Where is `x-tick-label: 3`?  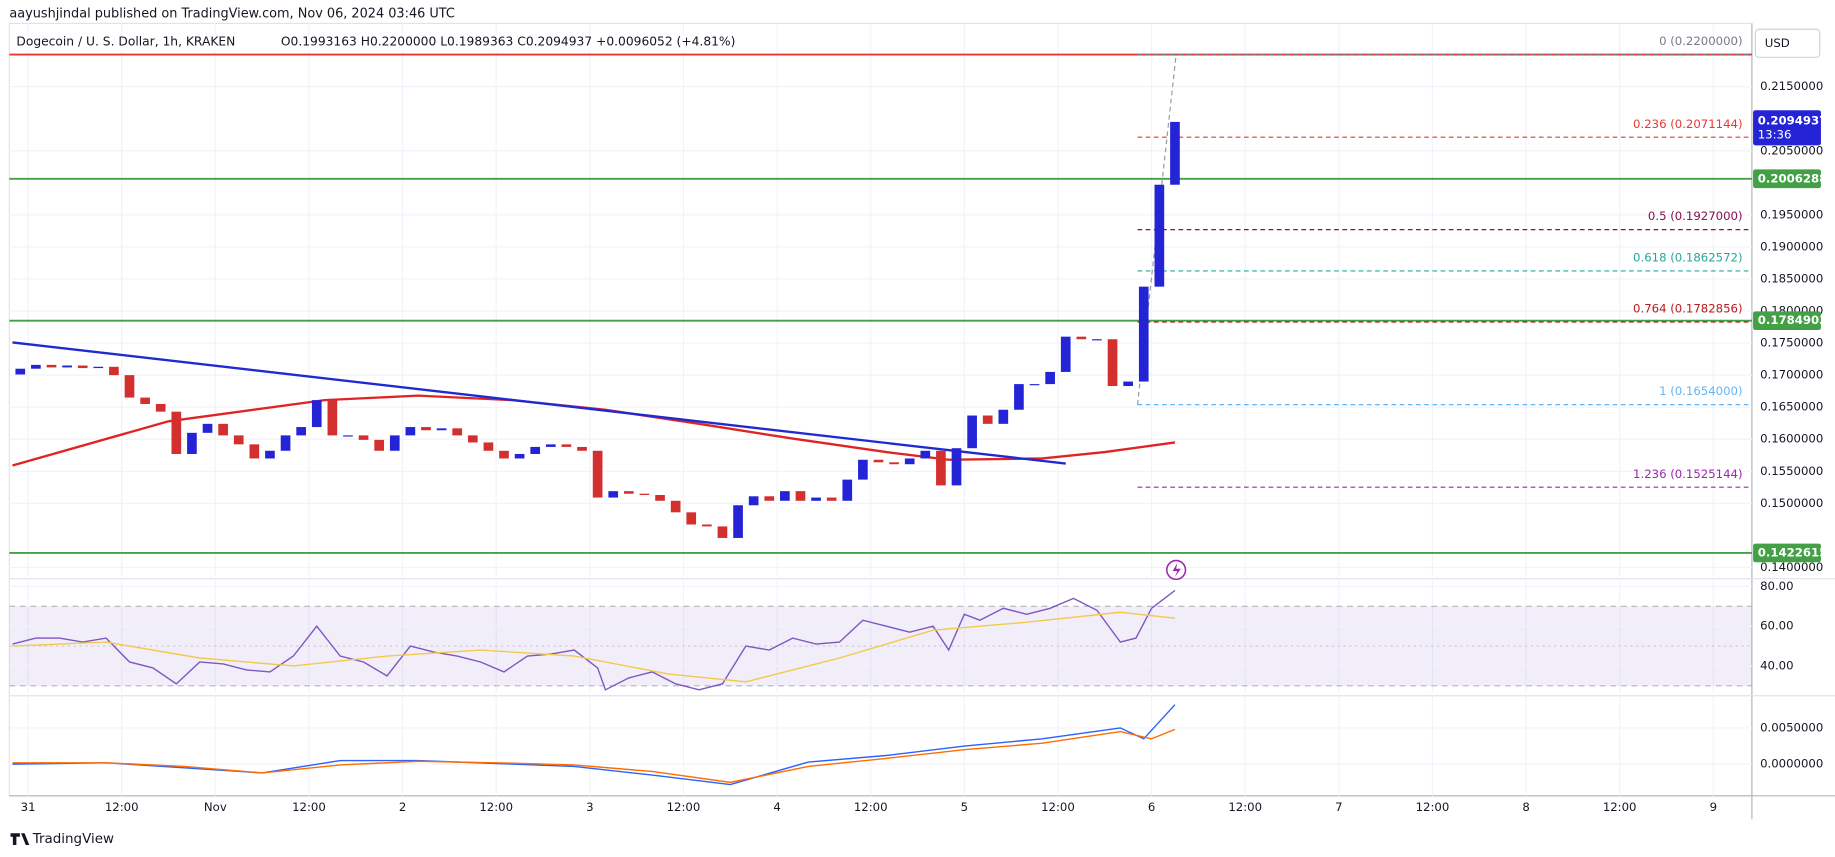 x-tick-label: 3 is located at coordinates (589, 807).